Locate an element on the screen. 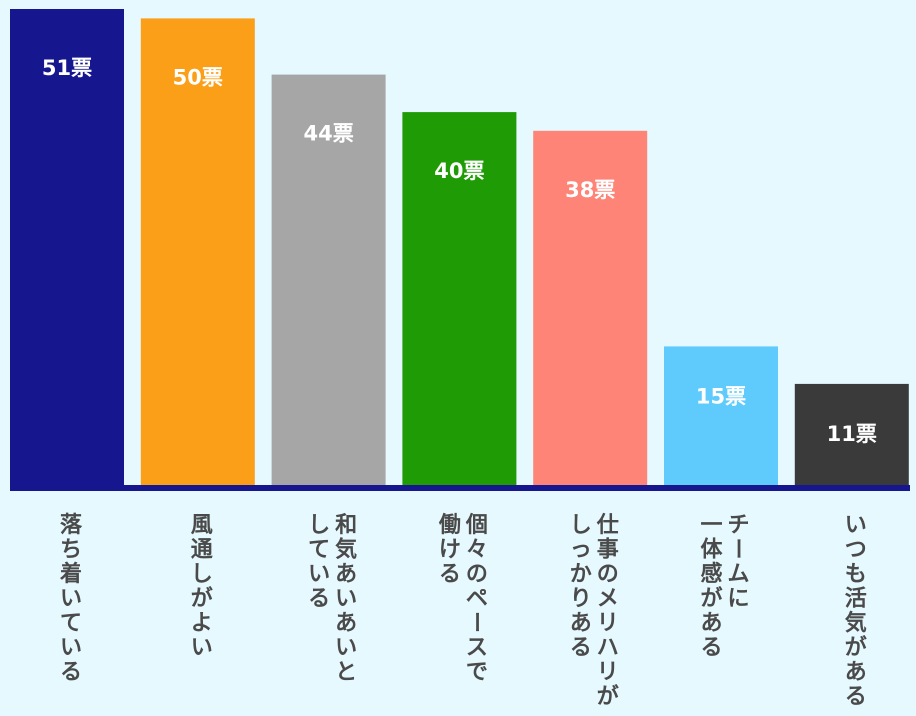 Image resolution: width=916 pixels, height=716 pixels. category-char: で is located at coordinates (477, 672).